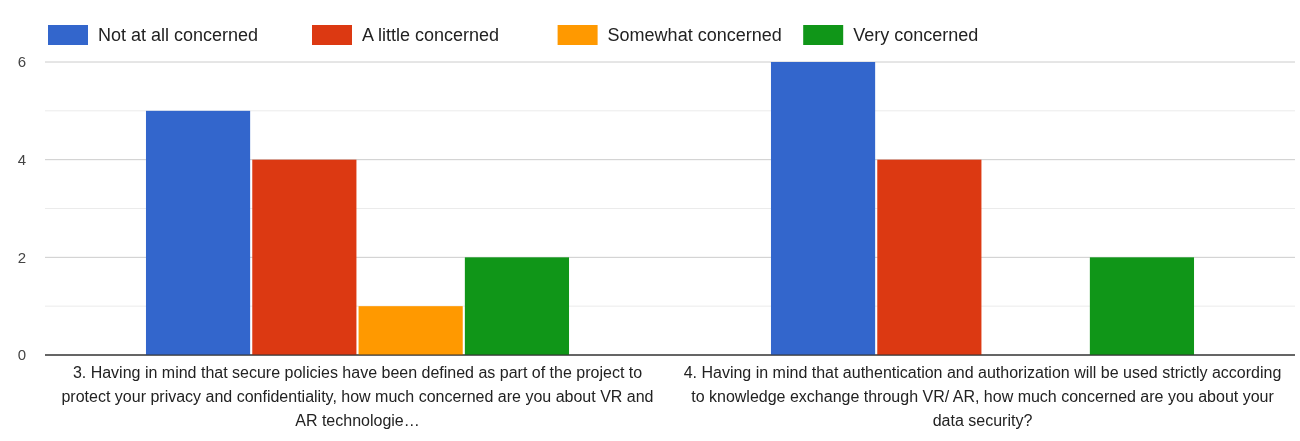  What do you see at coordinates (431, 35) in the screenshot?
I see `legend-label: A little concerned` at bounding box center [431, 35].